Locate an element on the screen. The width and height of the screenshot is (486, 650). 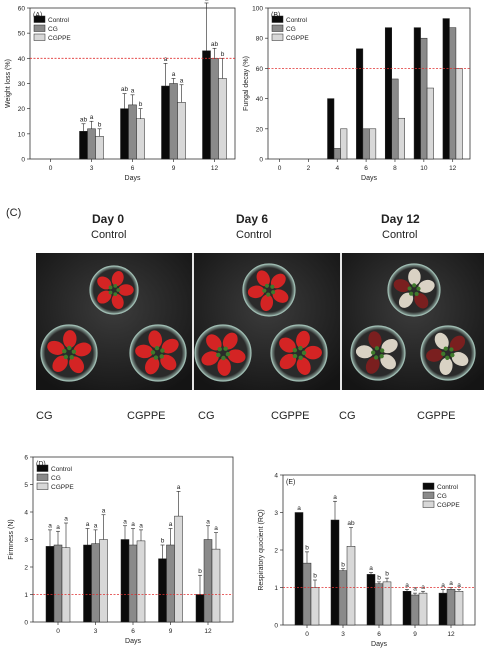
chart-b-ytick-label: 20 is located at coordinates (260, 129).